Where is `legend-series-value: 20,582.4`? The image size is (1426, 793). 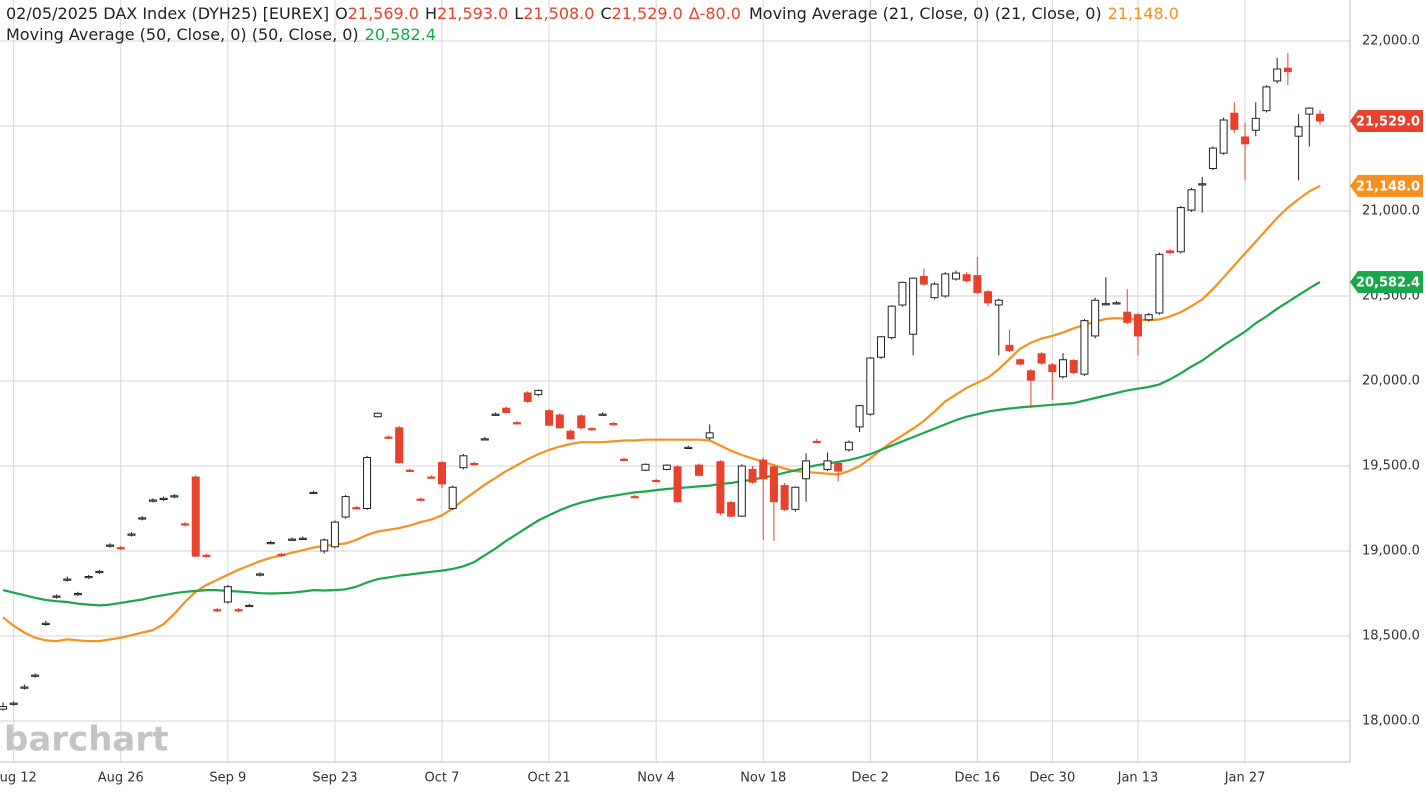 legend-series-value: 20,582.4 is located at coordinates (400, 34).